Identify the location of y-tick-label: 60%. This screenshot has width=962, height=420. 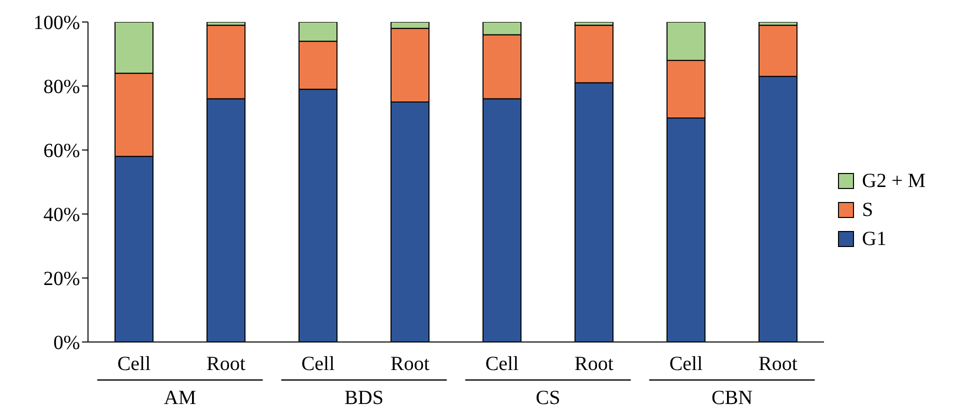
(61, 151).